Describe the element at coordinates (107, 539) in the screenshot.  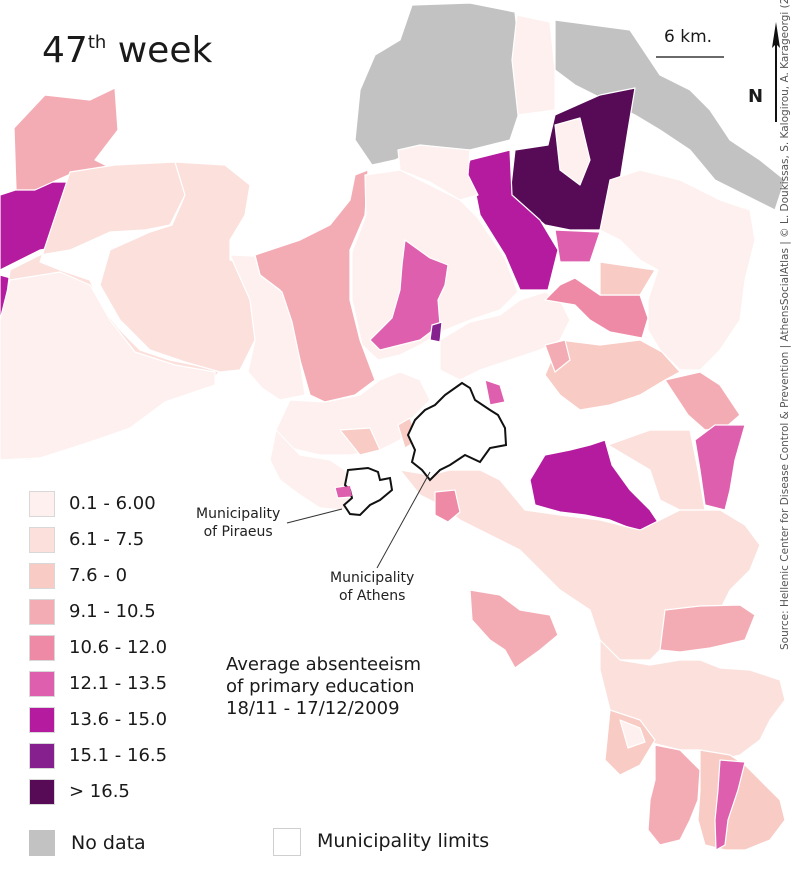
I see `legend-label: 6.1 - 7.5` at that location.